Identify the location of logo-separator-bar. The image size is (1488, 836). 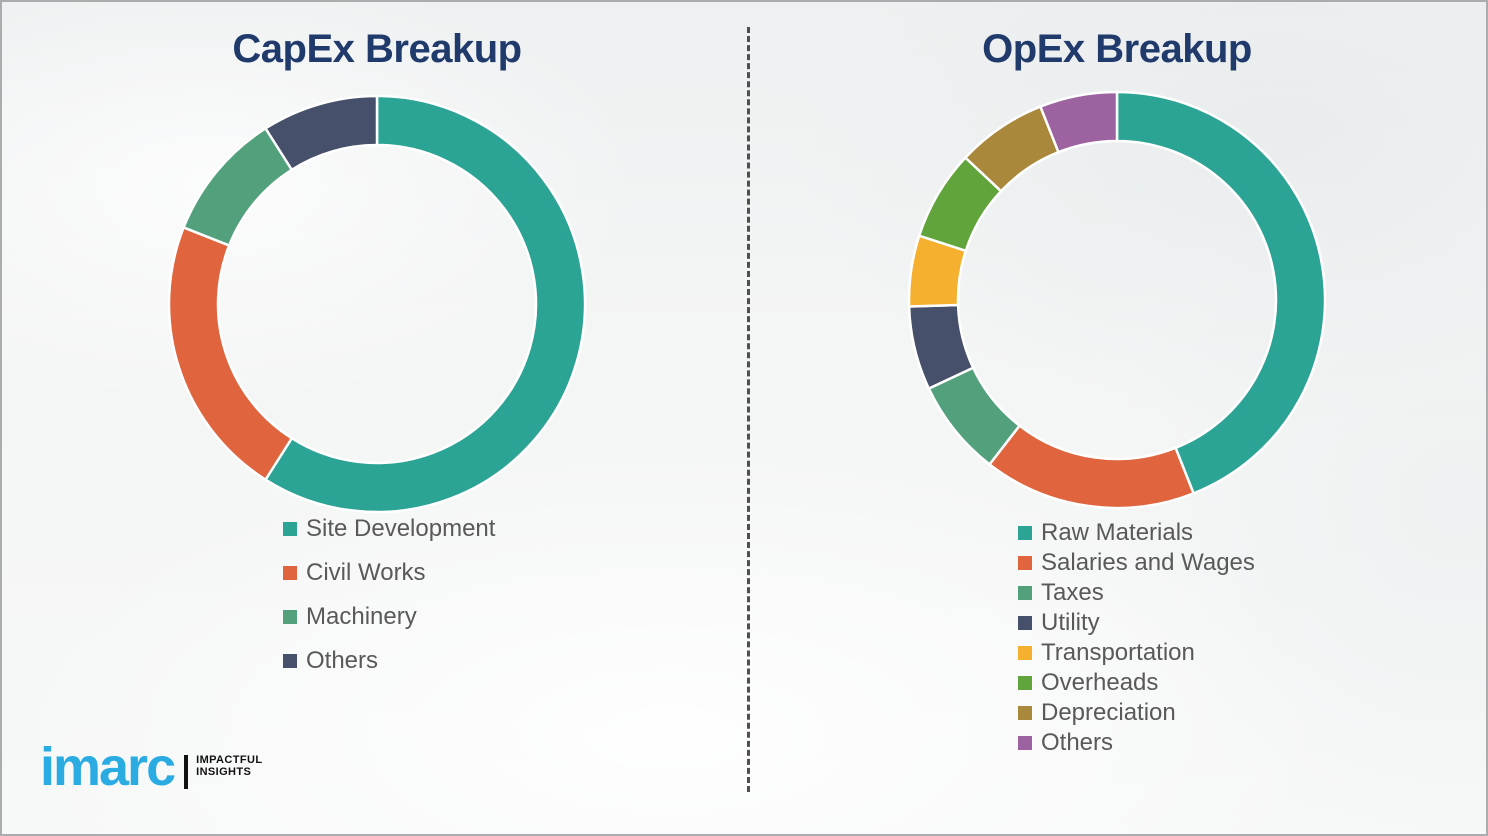
(186, 772).